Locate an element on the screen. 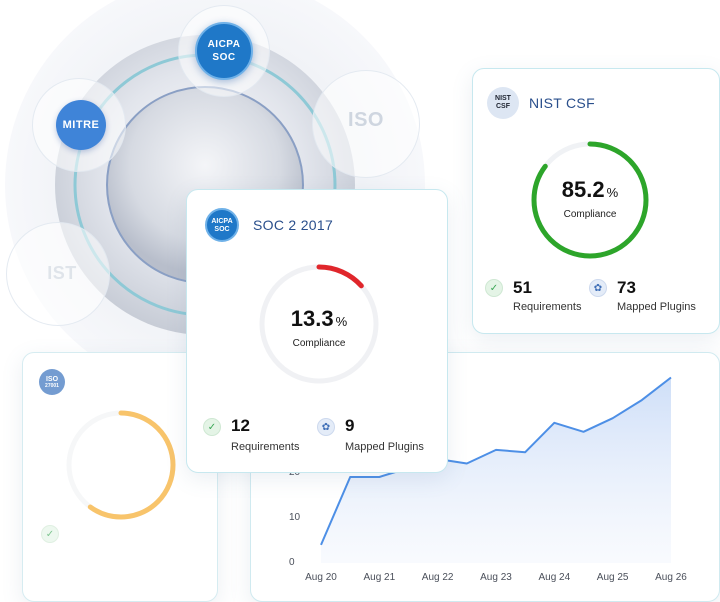 The image size is (720, 602). iso-card-logo: ISO 27001 is located at coordinates (52, 382).